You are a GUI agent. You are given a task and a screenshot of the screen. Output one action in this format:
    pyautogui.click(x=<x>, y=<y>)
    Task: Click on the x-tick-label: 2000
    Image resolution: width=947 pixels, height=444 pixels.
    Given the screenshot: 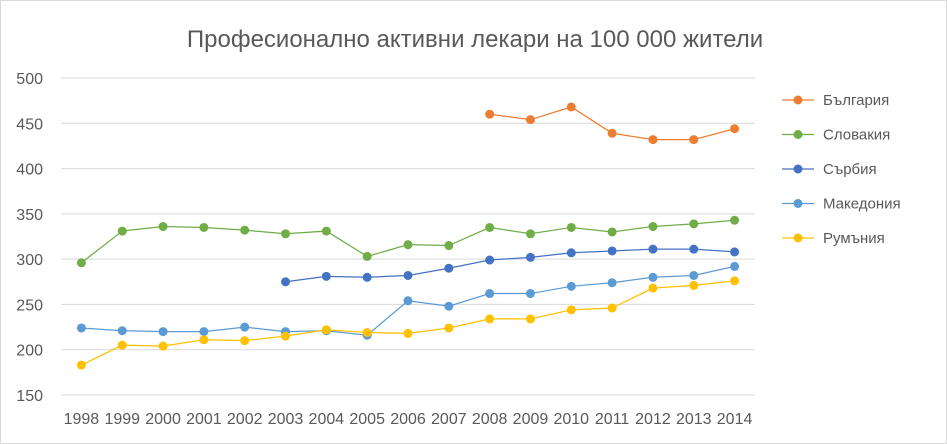 What is the action you would take?
    pyautogui.click(x=163, y=419)
    